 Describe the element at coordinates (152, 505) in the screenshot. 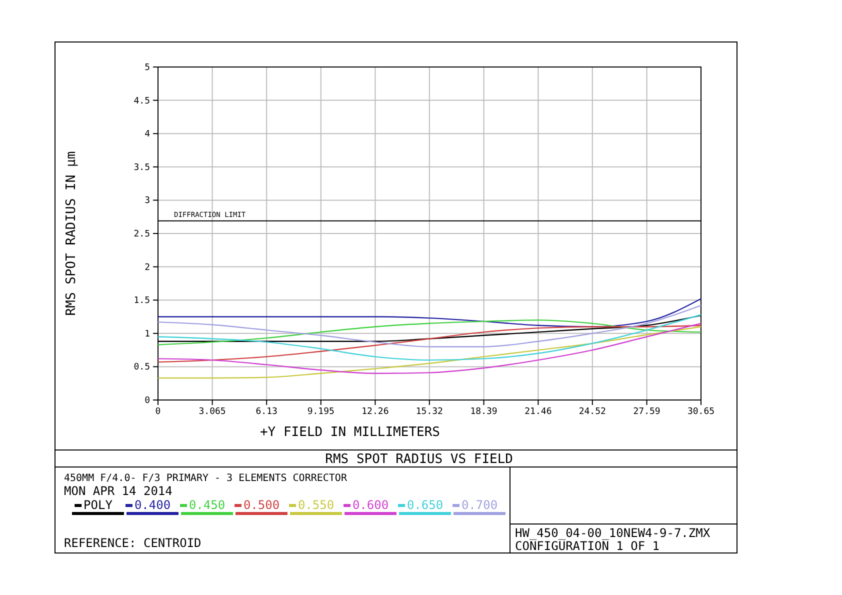

I see `legend-label: 0.400` at that location.